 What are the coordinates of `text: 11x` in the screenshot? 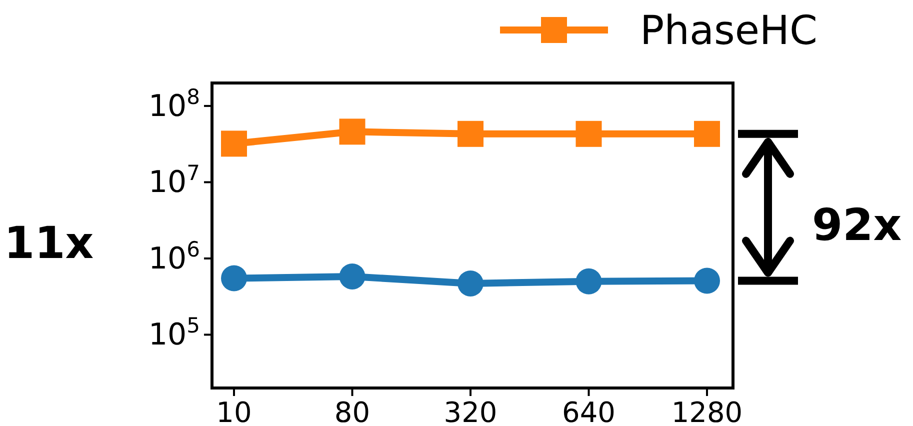 It's located at (49, 243).